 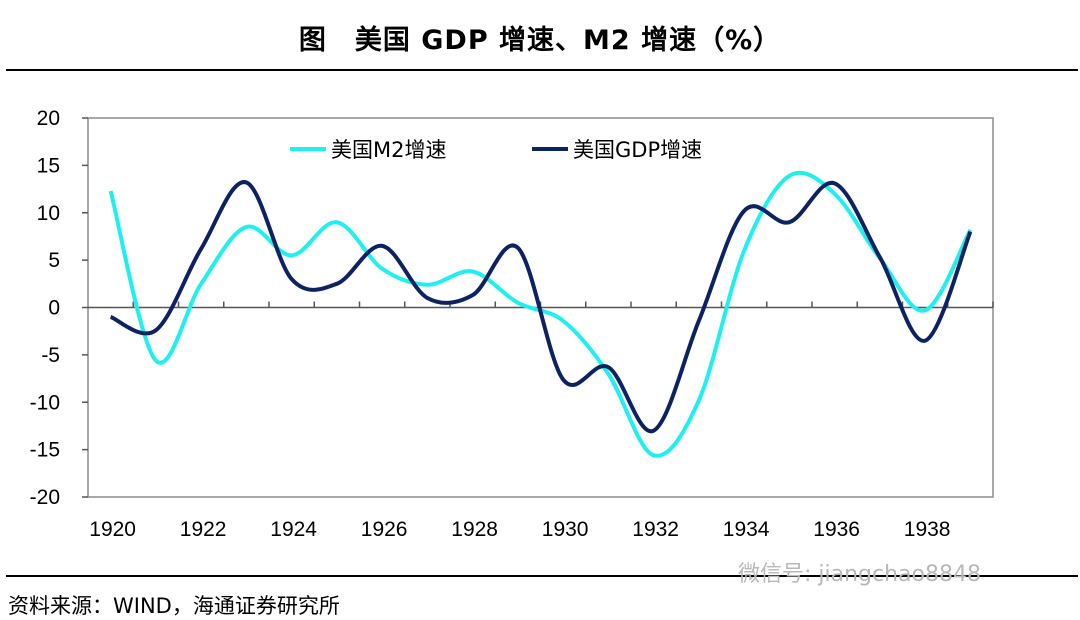 What do you see at coordinates (474, 529) in the screenshot?
I see `x-tick-label: 1928` at bounding box center [474, 529].